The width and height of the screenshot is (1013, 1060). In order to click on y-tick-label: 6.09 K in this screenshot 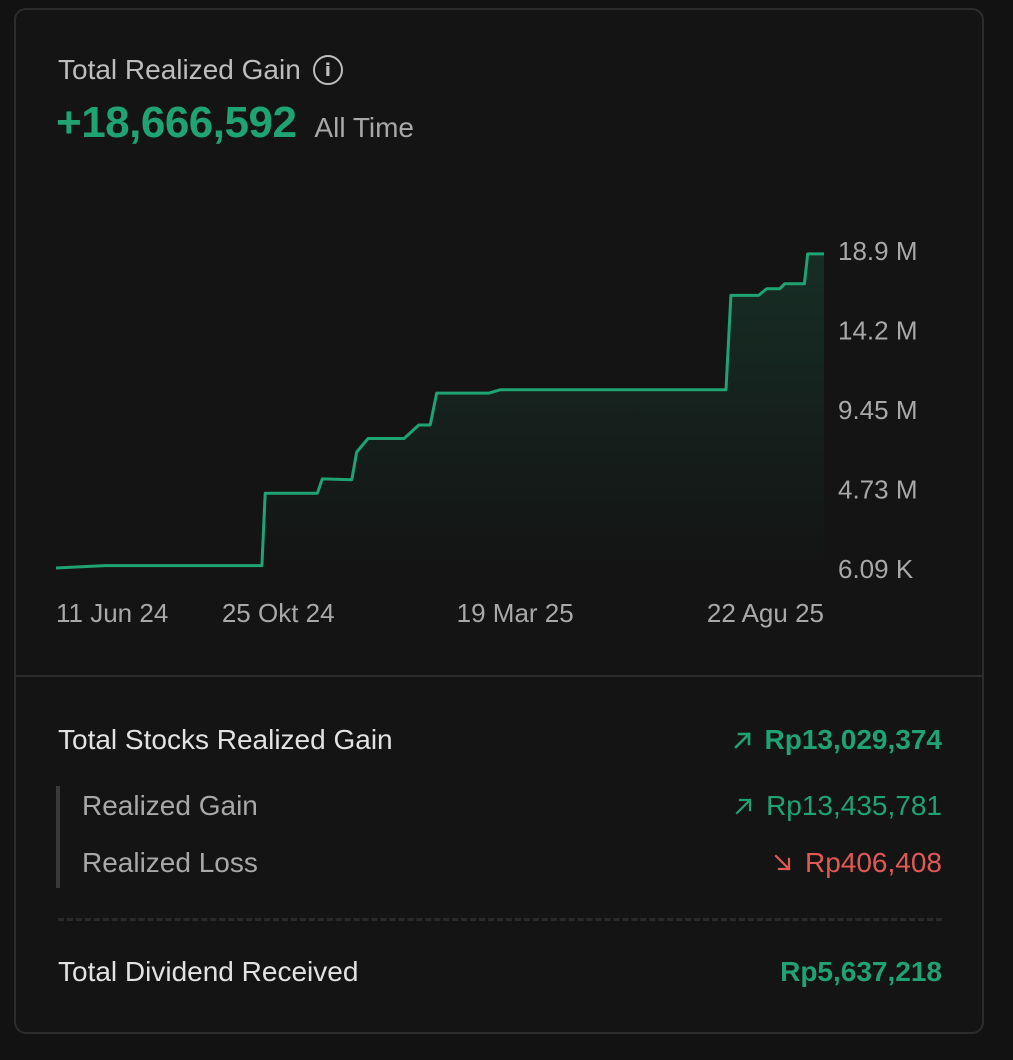, I will do `click(876, 569)`.